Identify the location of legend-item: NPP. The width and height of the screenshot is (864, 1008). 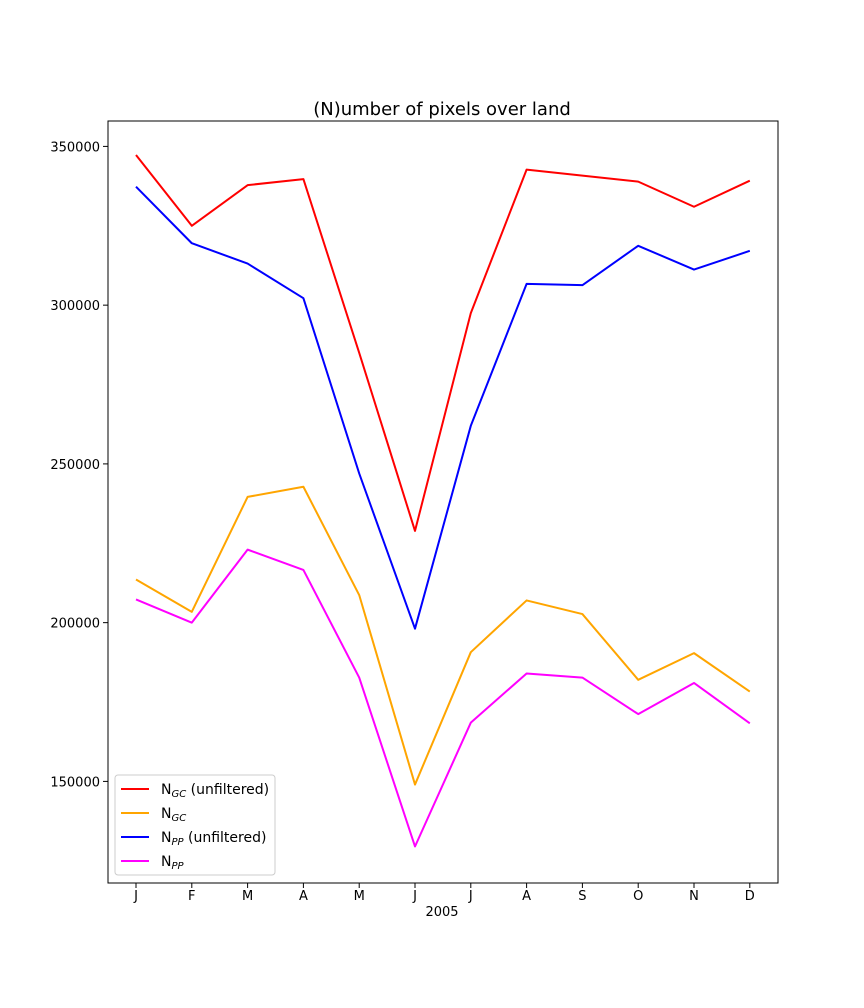
(153, 863).